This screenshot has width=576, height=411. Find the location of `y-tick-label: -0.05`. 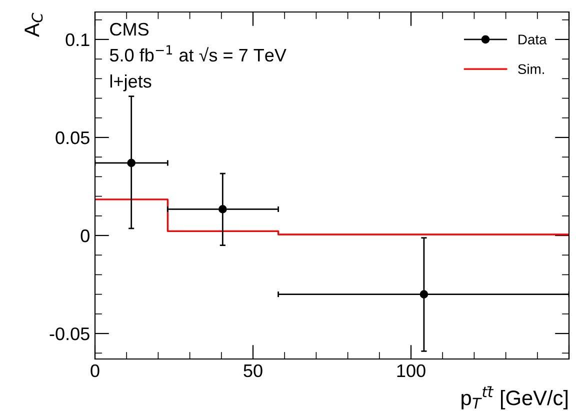

y-tick-label: -0.05 is located at coordinates (70, 333).